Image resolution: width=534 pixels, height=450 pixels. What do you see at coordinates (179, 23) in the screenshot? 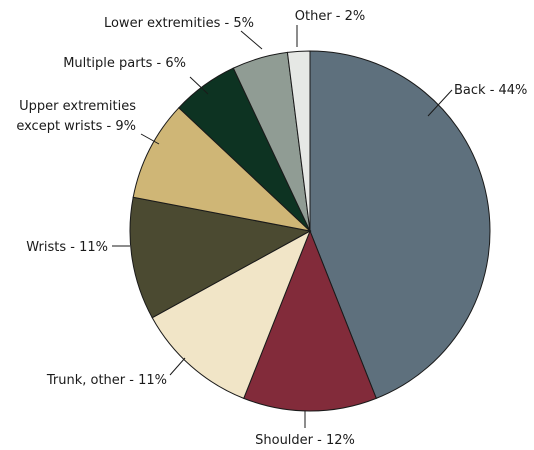
I see `slice-label: Lower extremities - 5%` at bounding box center [179, 23].